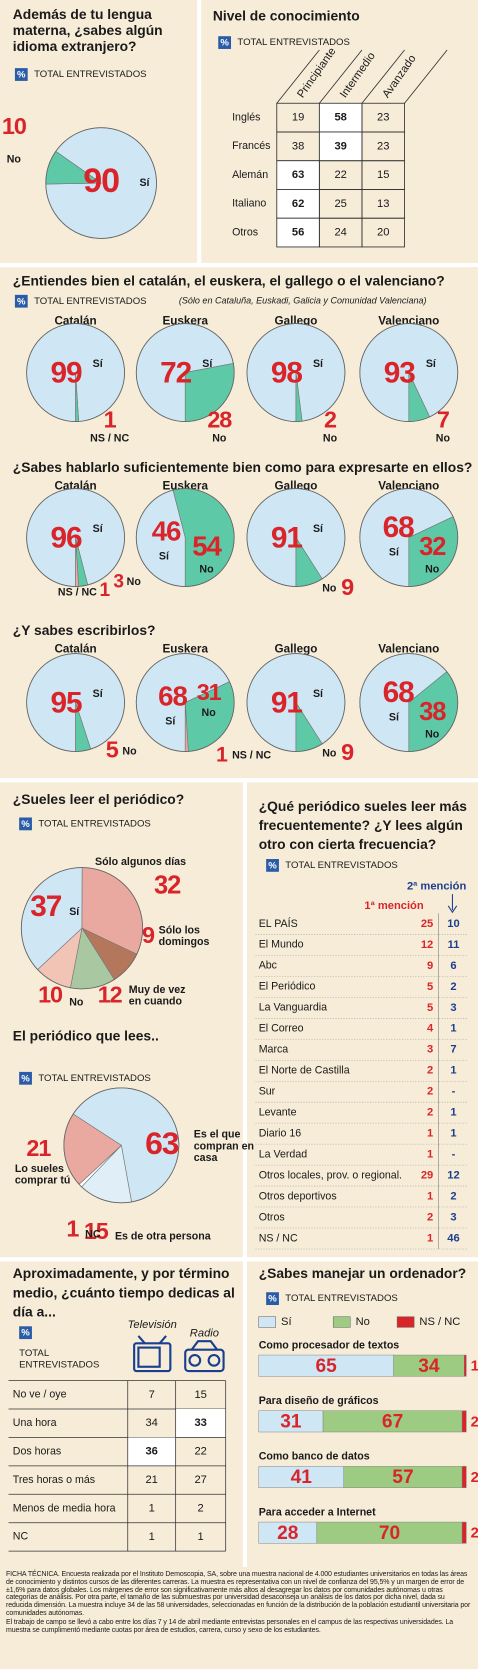 The width and height of the screenshot is (478, 1669). I want to click on category-label: NS / NC, so click(251, 756).